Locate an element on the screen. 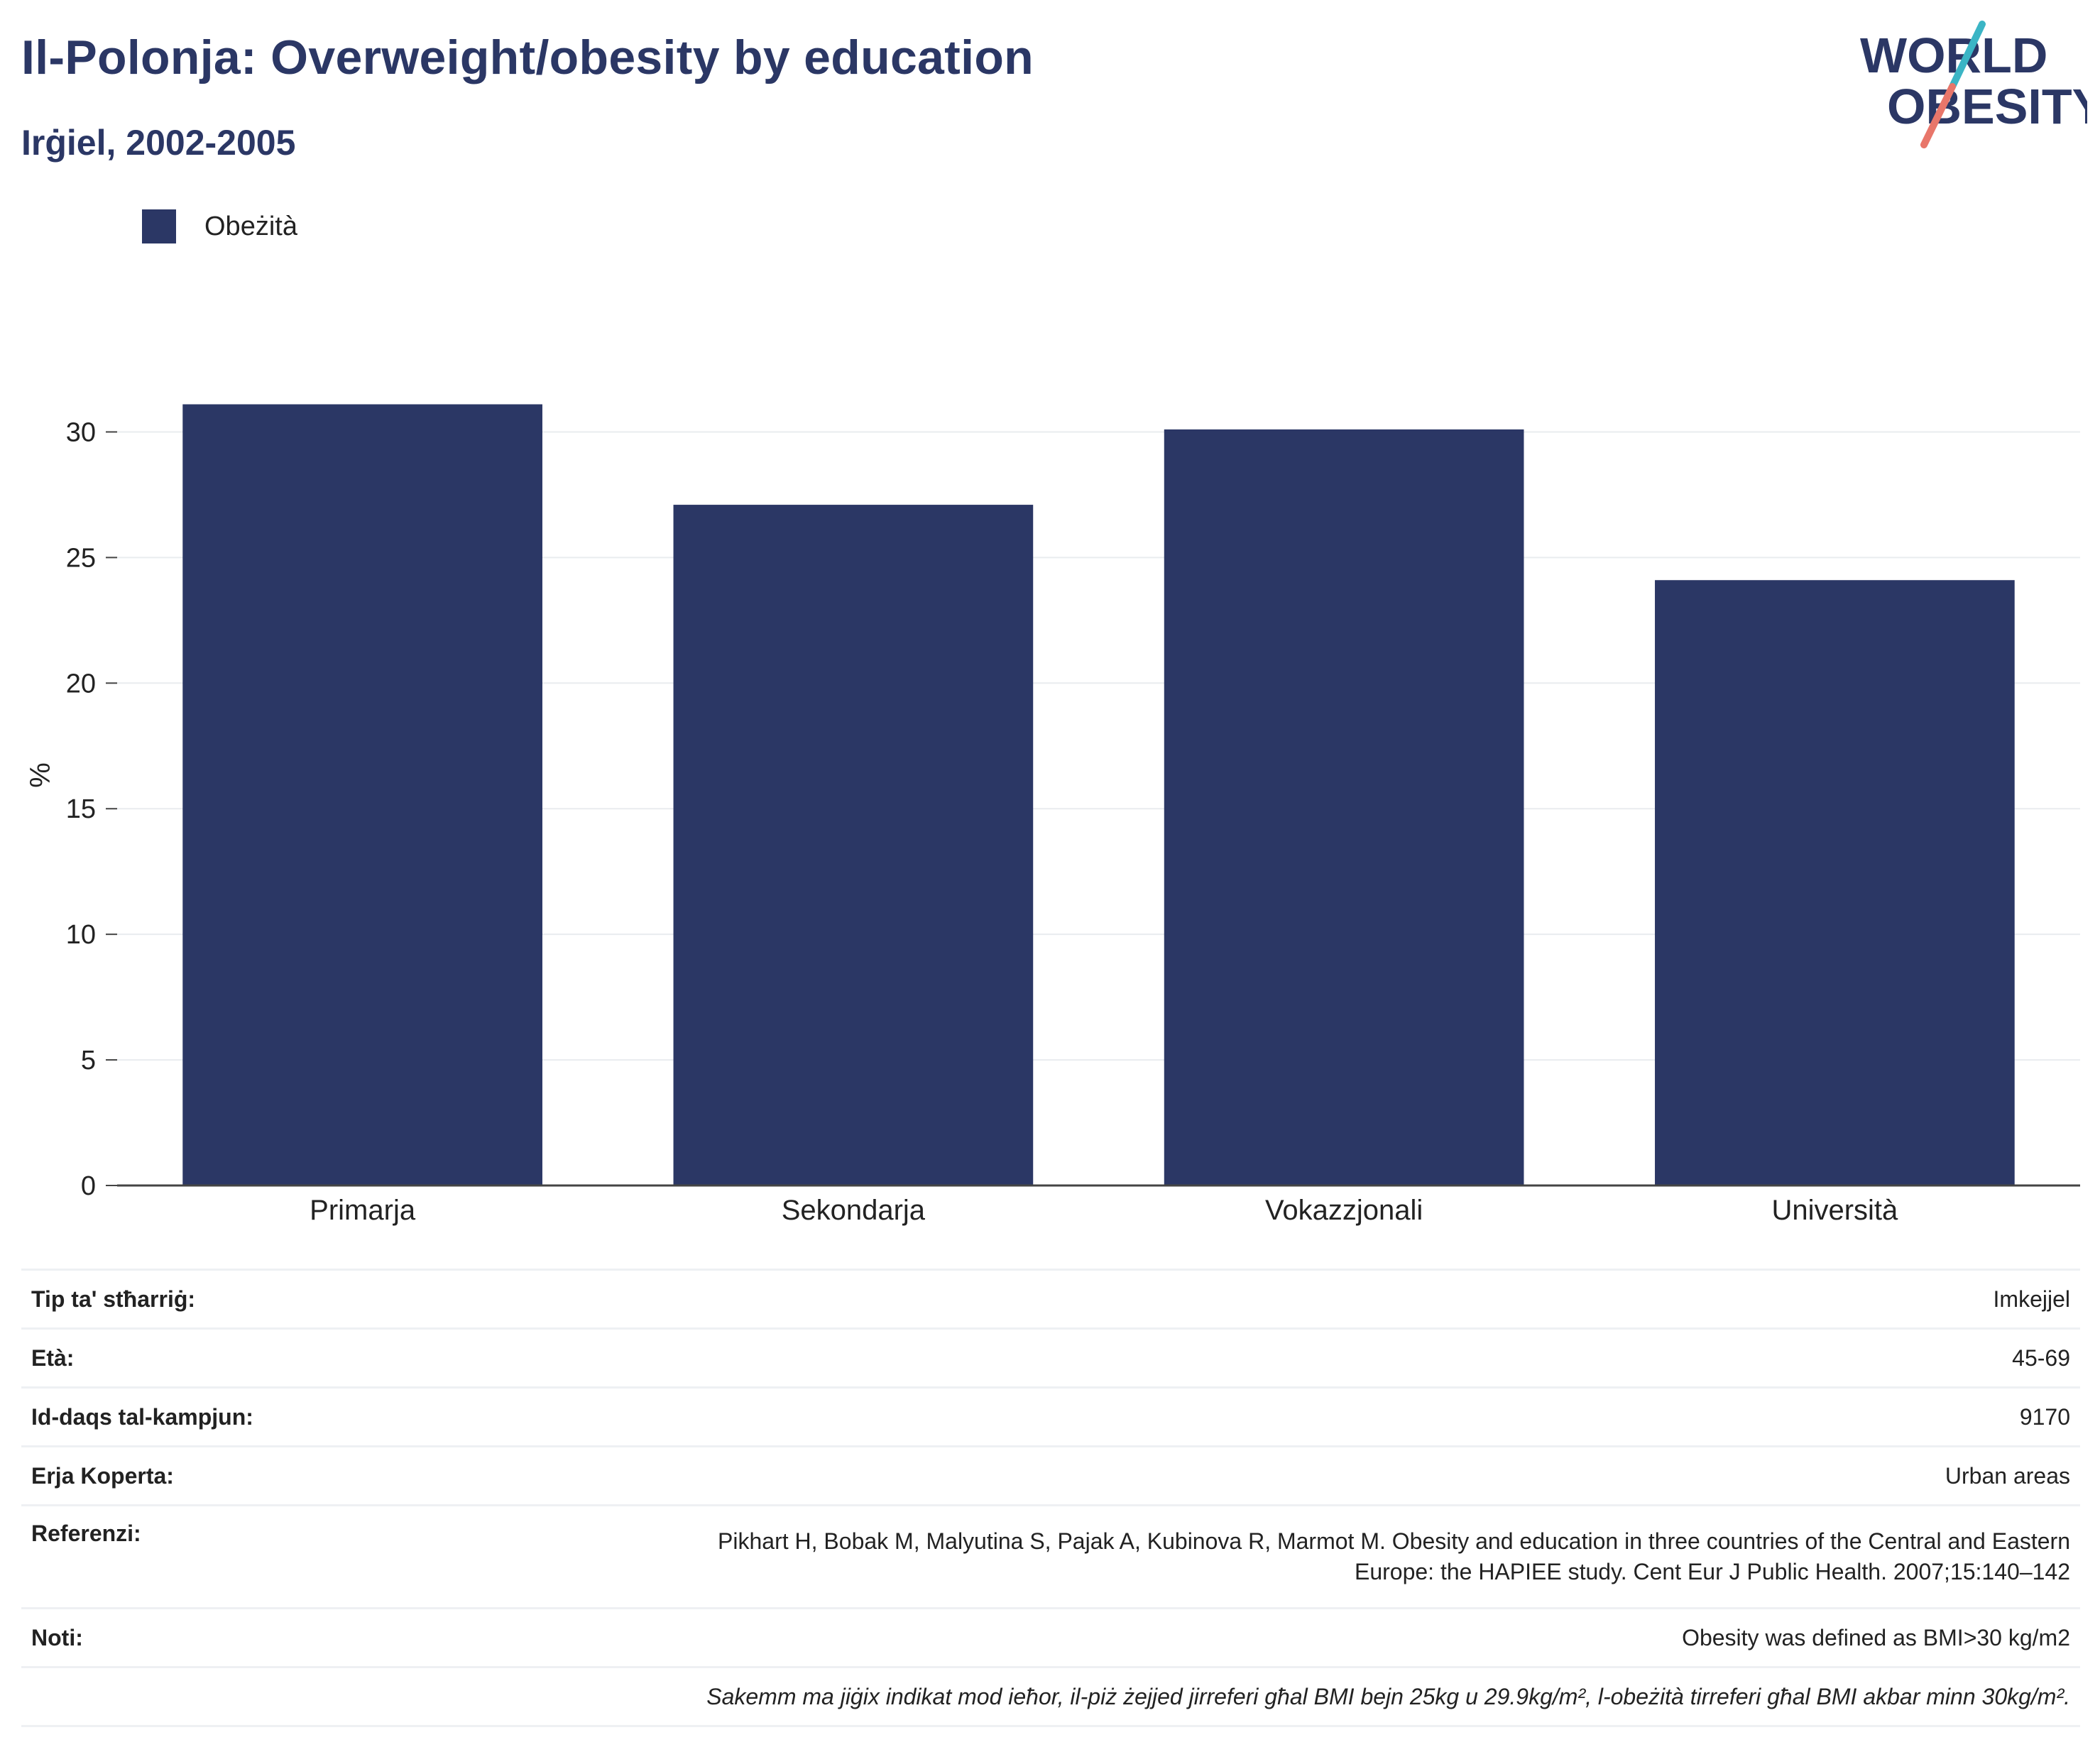 Image resolution: width=2100 pixels, height=1747 pixels. info-value: Obesity was defined as BMI>30 kg/m2 is located at coordinates (1273, 1637).